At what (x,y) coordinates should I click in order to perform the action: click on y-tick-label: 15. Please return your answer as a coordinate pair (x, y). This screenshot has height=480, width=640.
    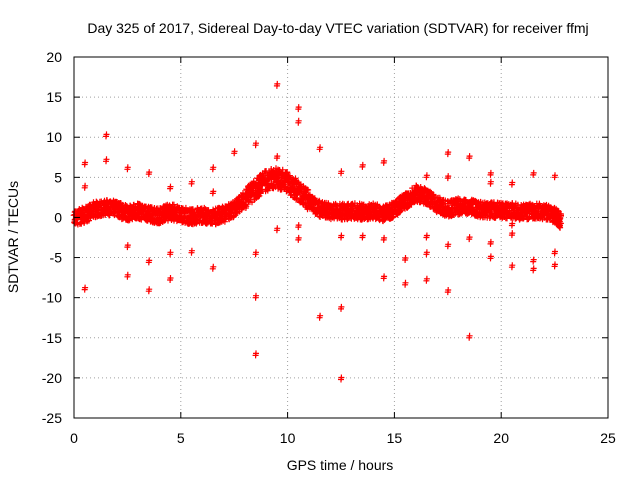
    Looking at the image, I should click on (54, 97).